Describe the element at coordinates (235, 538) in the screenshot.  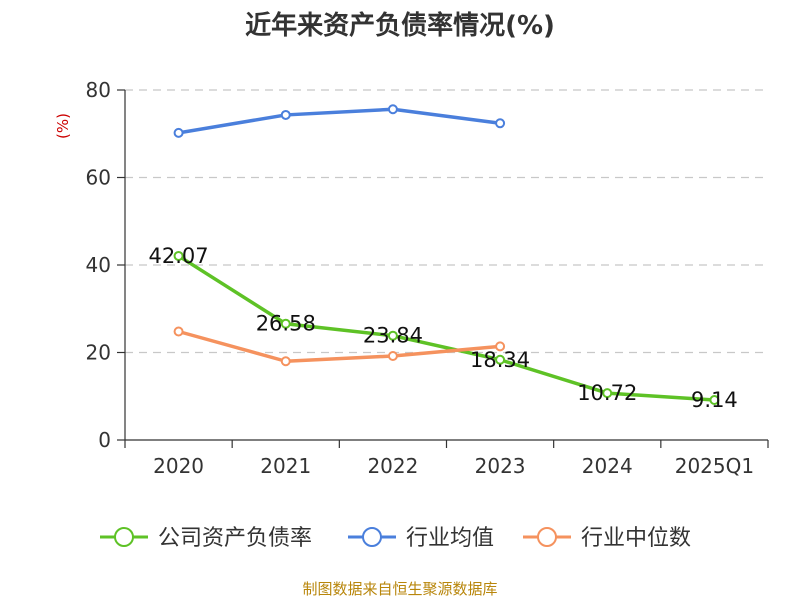
I see `legend-label: 公司资产负债率` at that location.